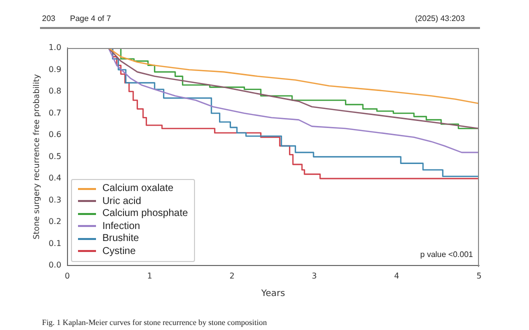  Describe the element at coordinates (55, 113) in the screenshot. I see `y-tick-label: 0.7` at that location.